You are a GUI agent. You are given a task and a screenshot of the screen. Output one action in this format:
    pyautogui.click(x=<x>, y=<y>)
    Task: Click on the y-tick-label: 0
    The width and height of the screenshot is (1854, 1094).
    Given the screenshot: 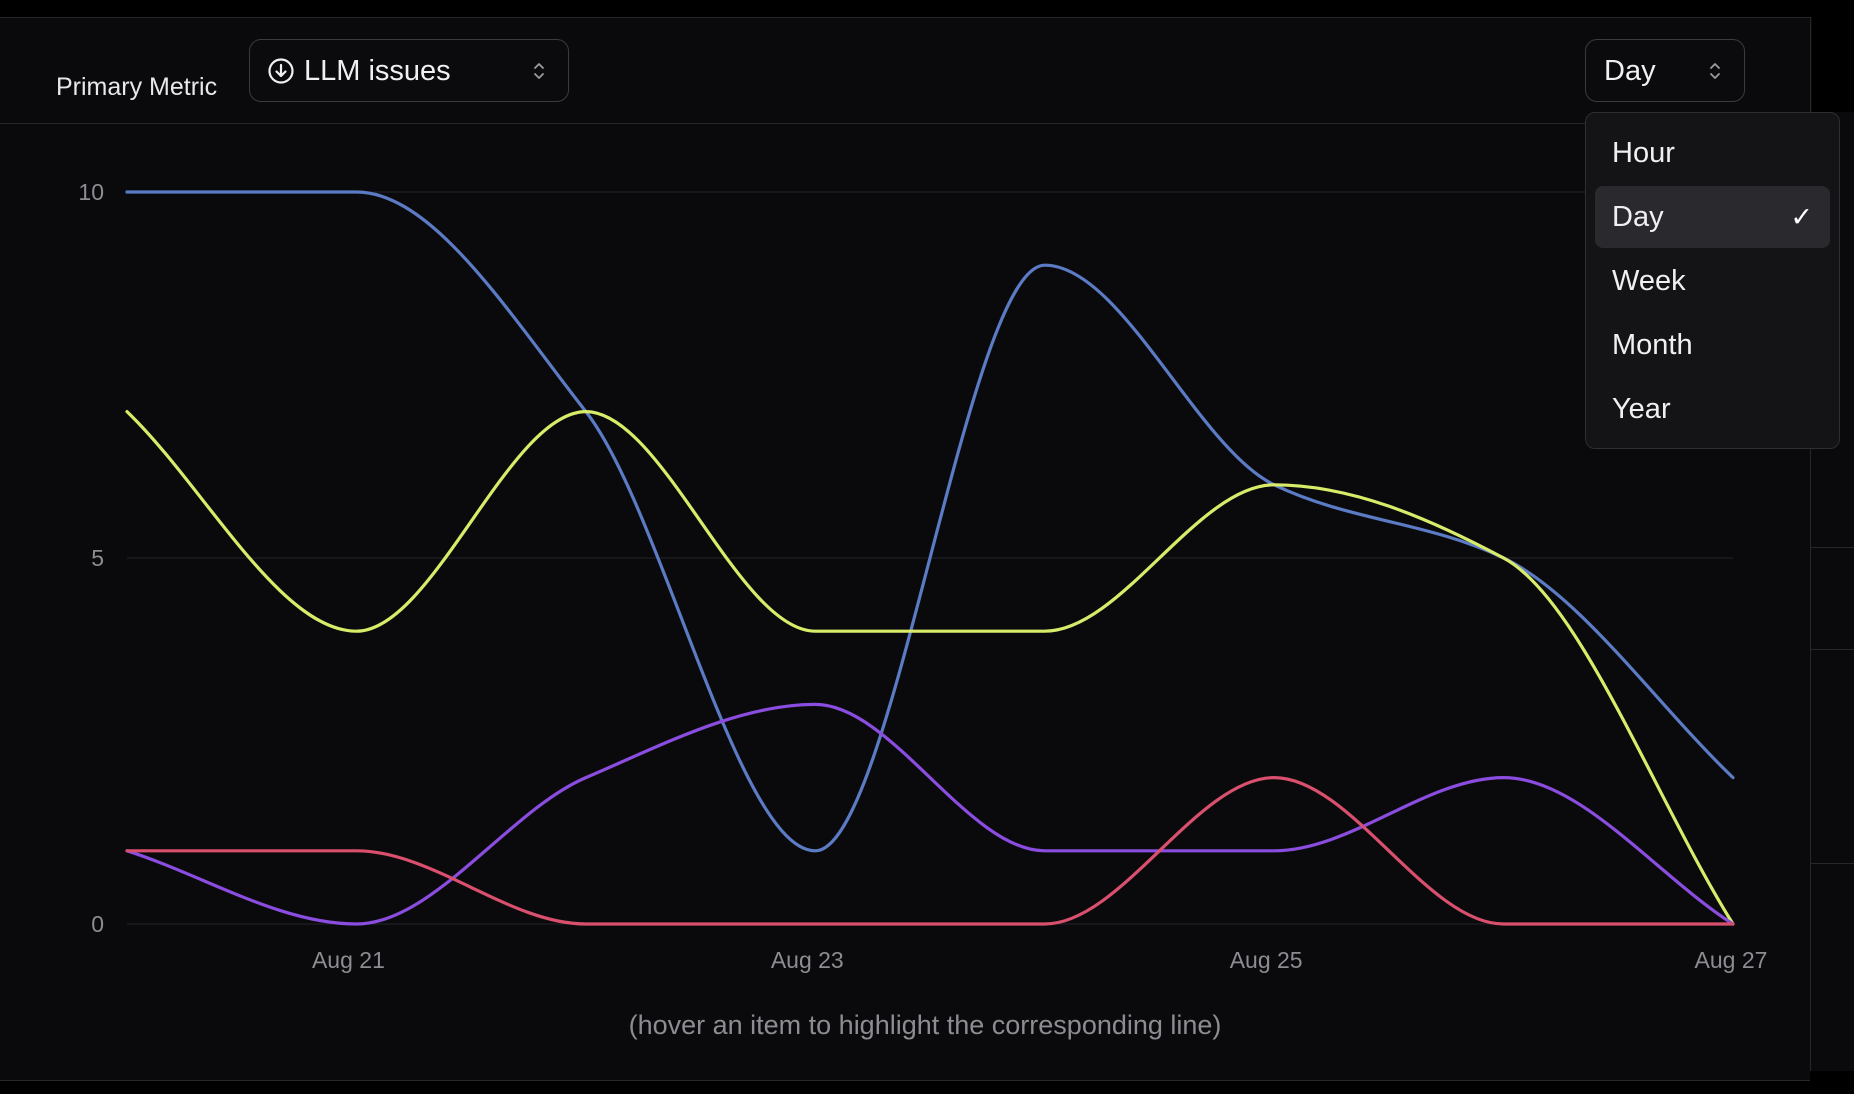 What is the action you would take?
    pyautogui.click(x=97, y=924)
    